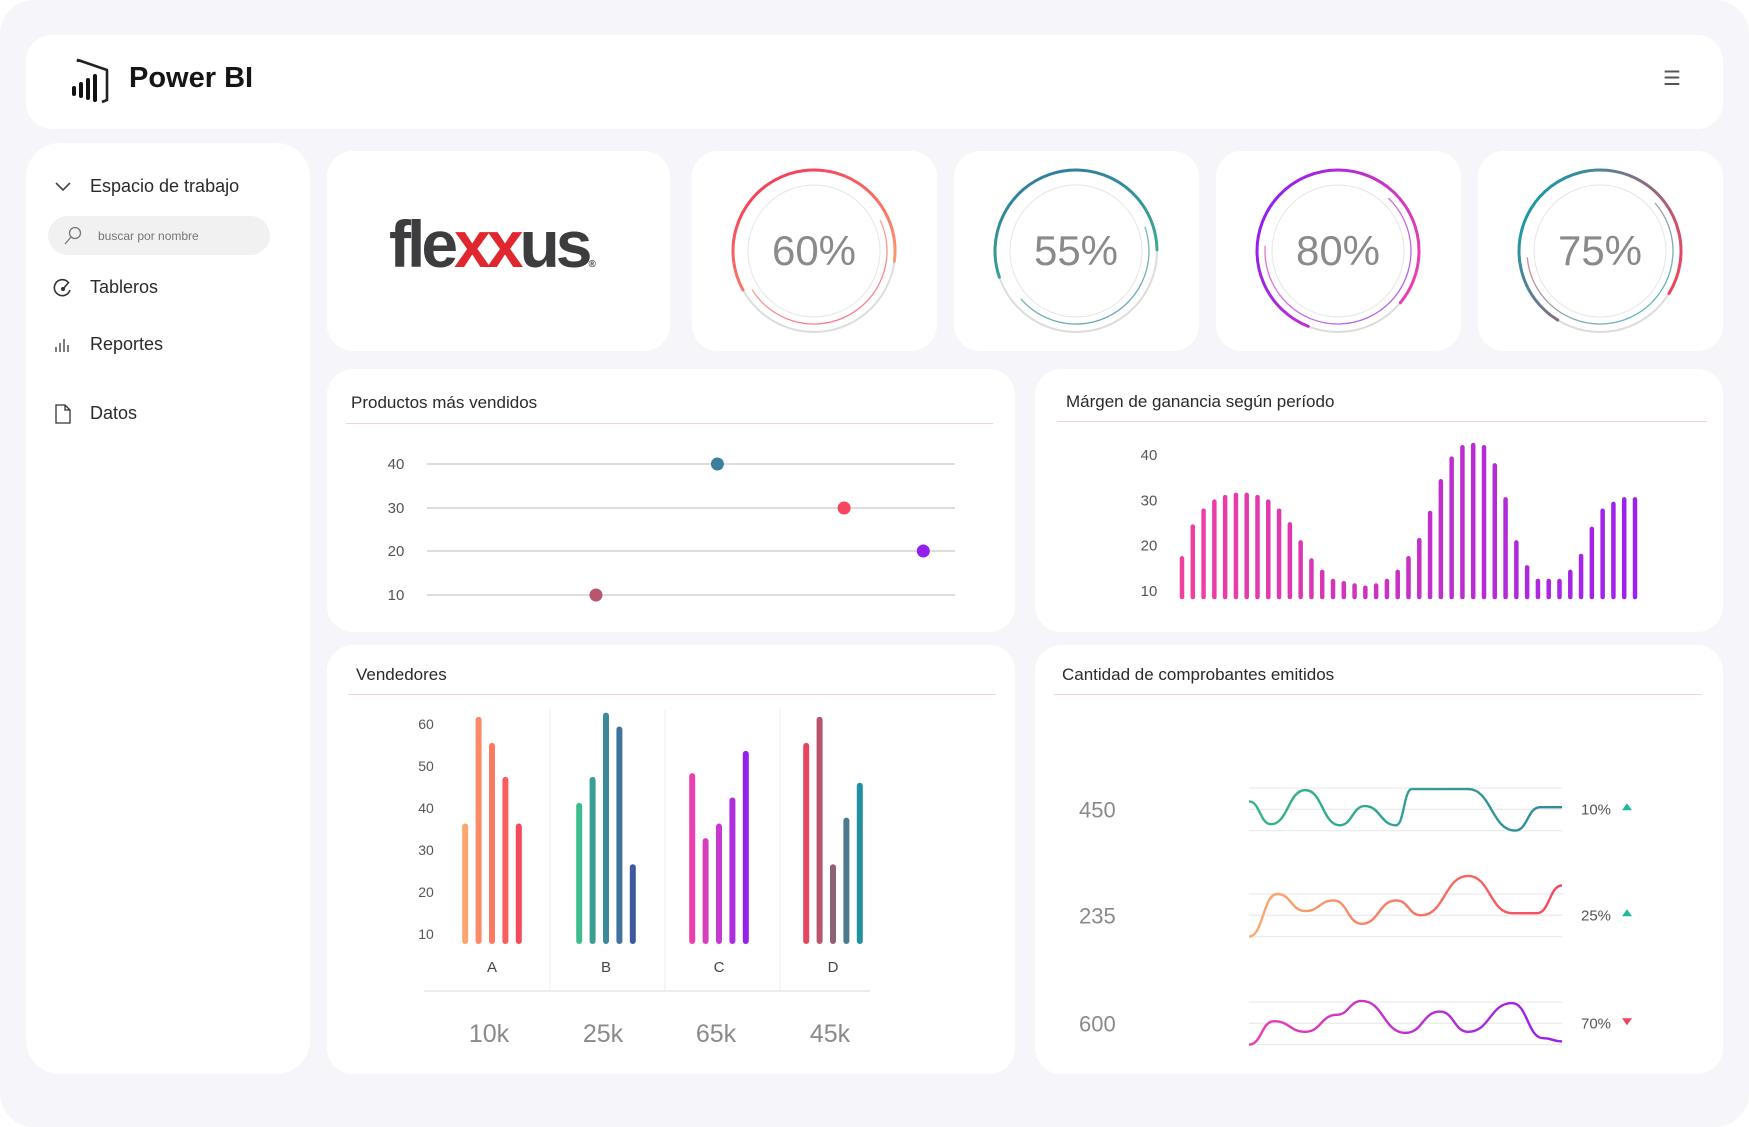 This screenshot has height=1127, width=1749. I want to click on bar-chart-icon, so click(63, 345).